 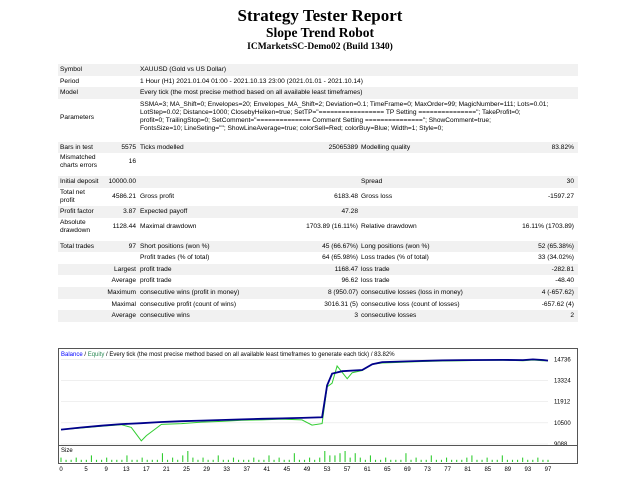 What do you see at coordinates (266, 470) in the screenshot?
I see `x-tick-label: 41` at bounding box center [266, 470].